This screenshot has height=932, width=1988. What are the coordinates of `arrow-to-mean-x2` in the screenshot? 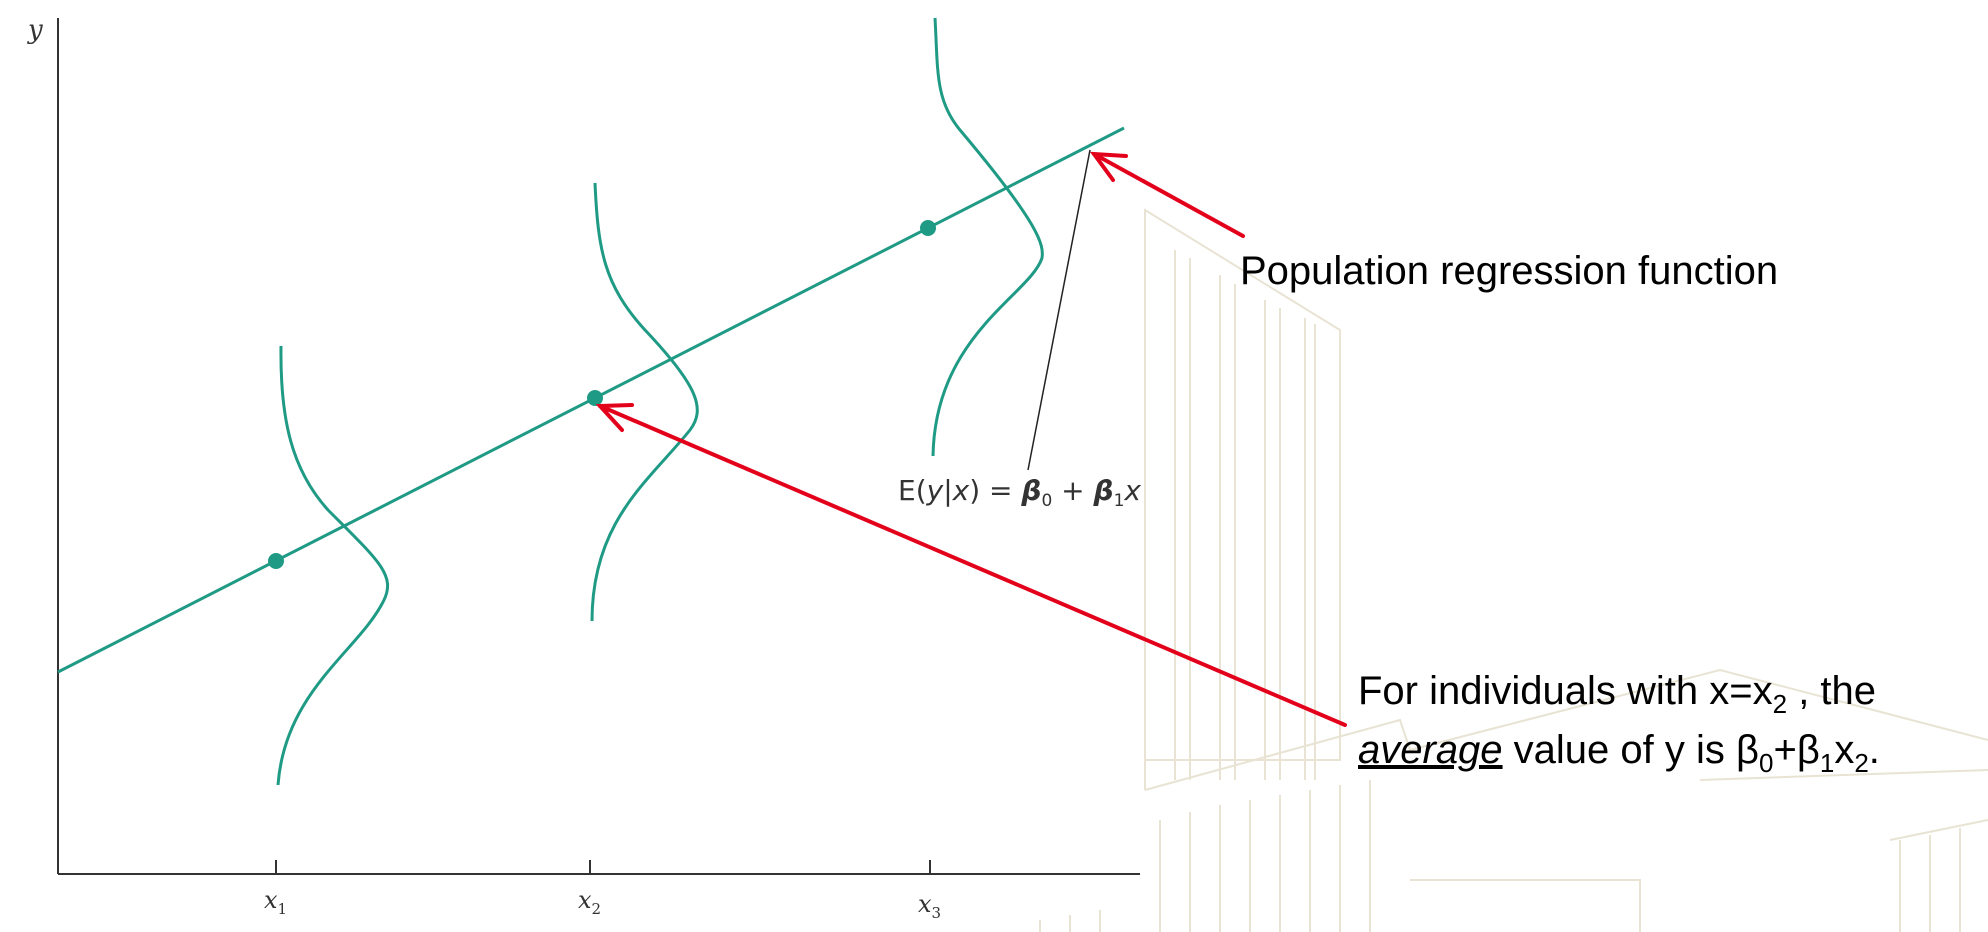 It's located at (971, 565).